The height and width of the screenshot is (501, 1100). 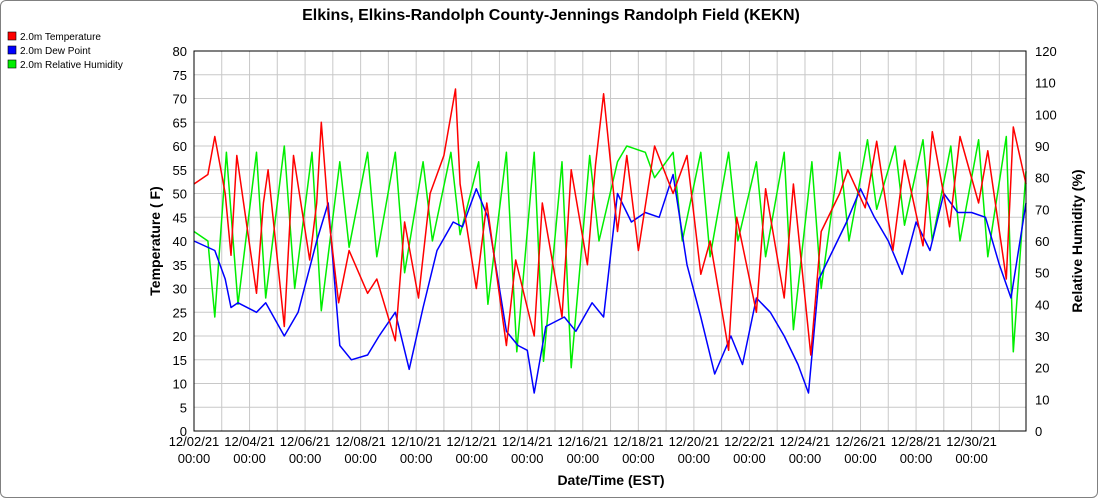 What do you see at coordinates (180, 122) in the screenshot?
I see `y-tick-label: 65` at bounding box center [180, 122].